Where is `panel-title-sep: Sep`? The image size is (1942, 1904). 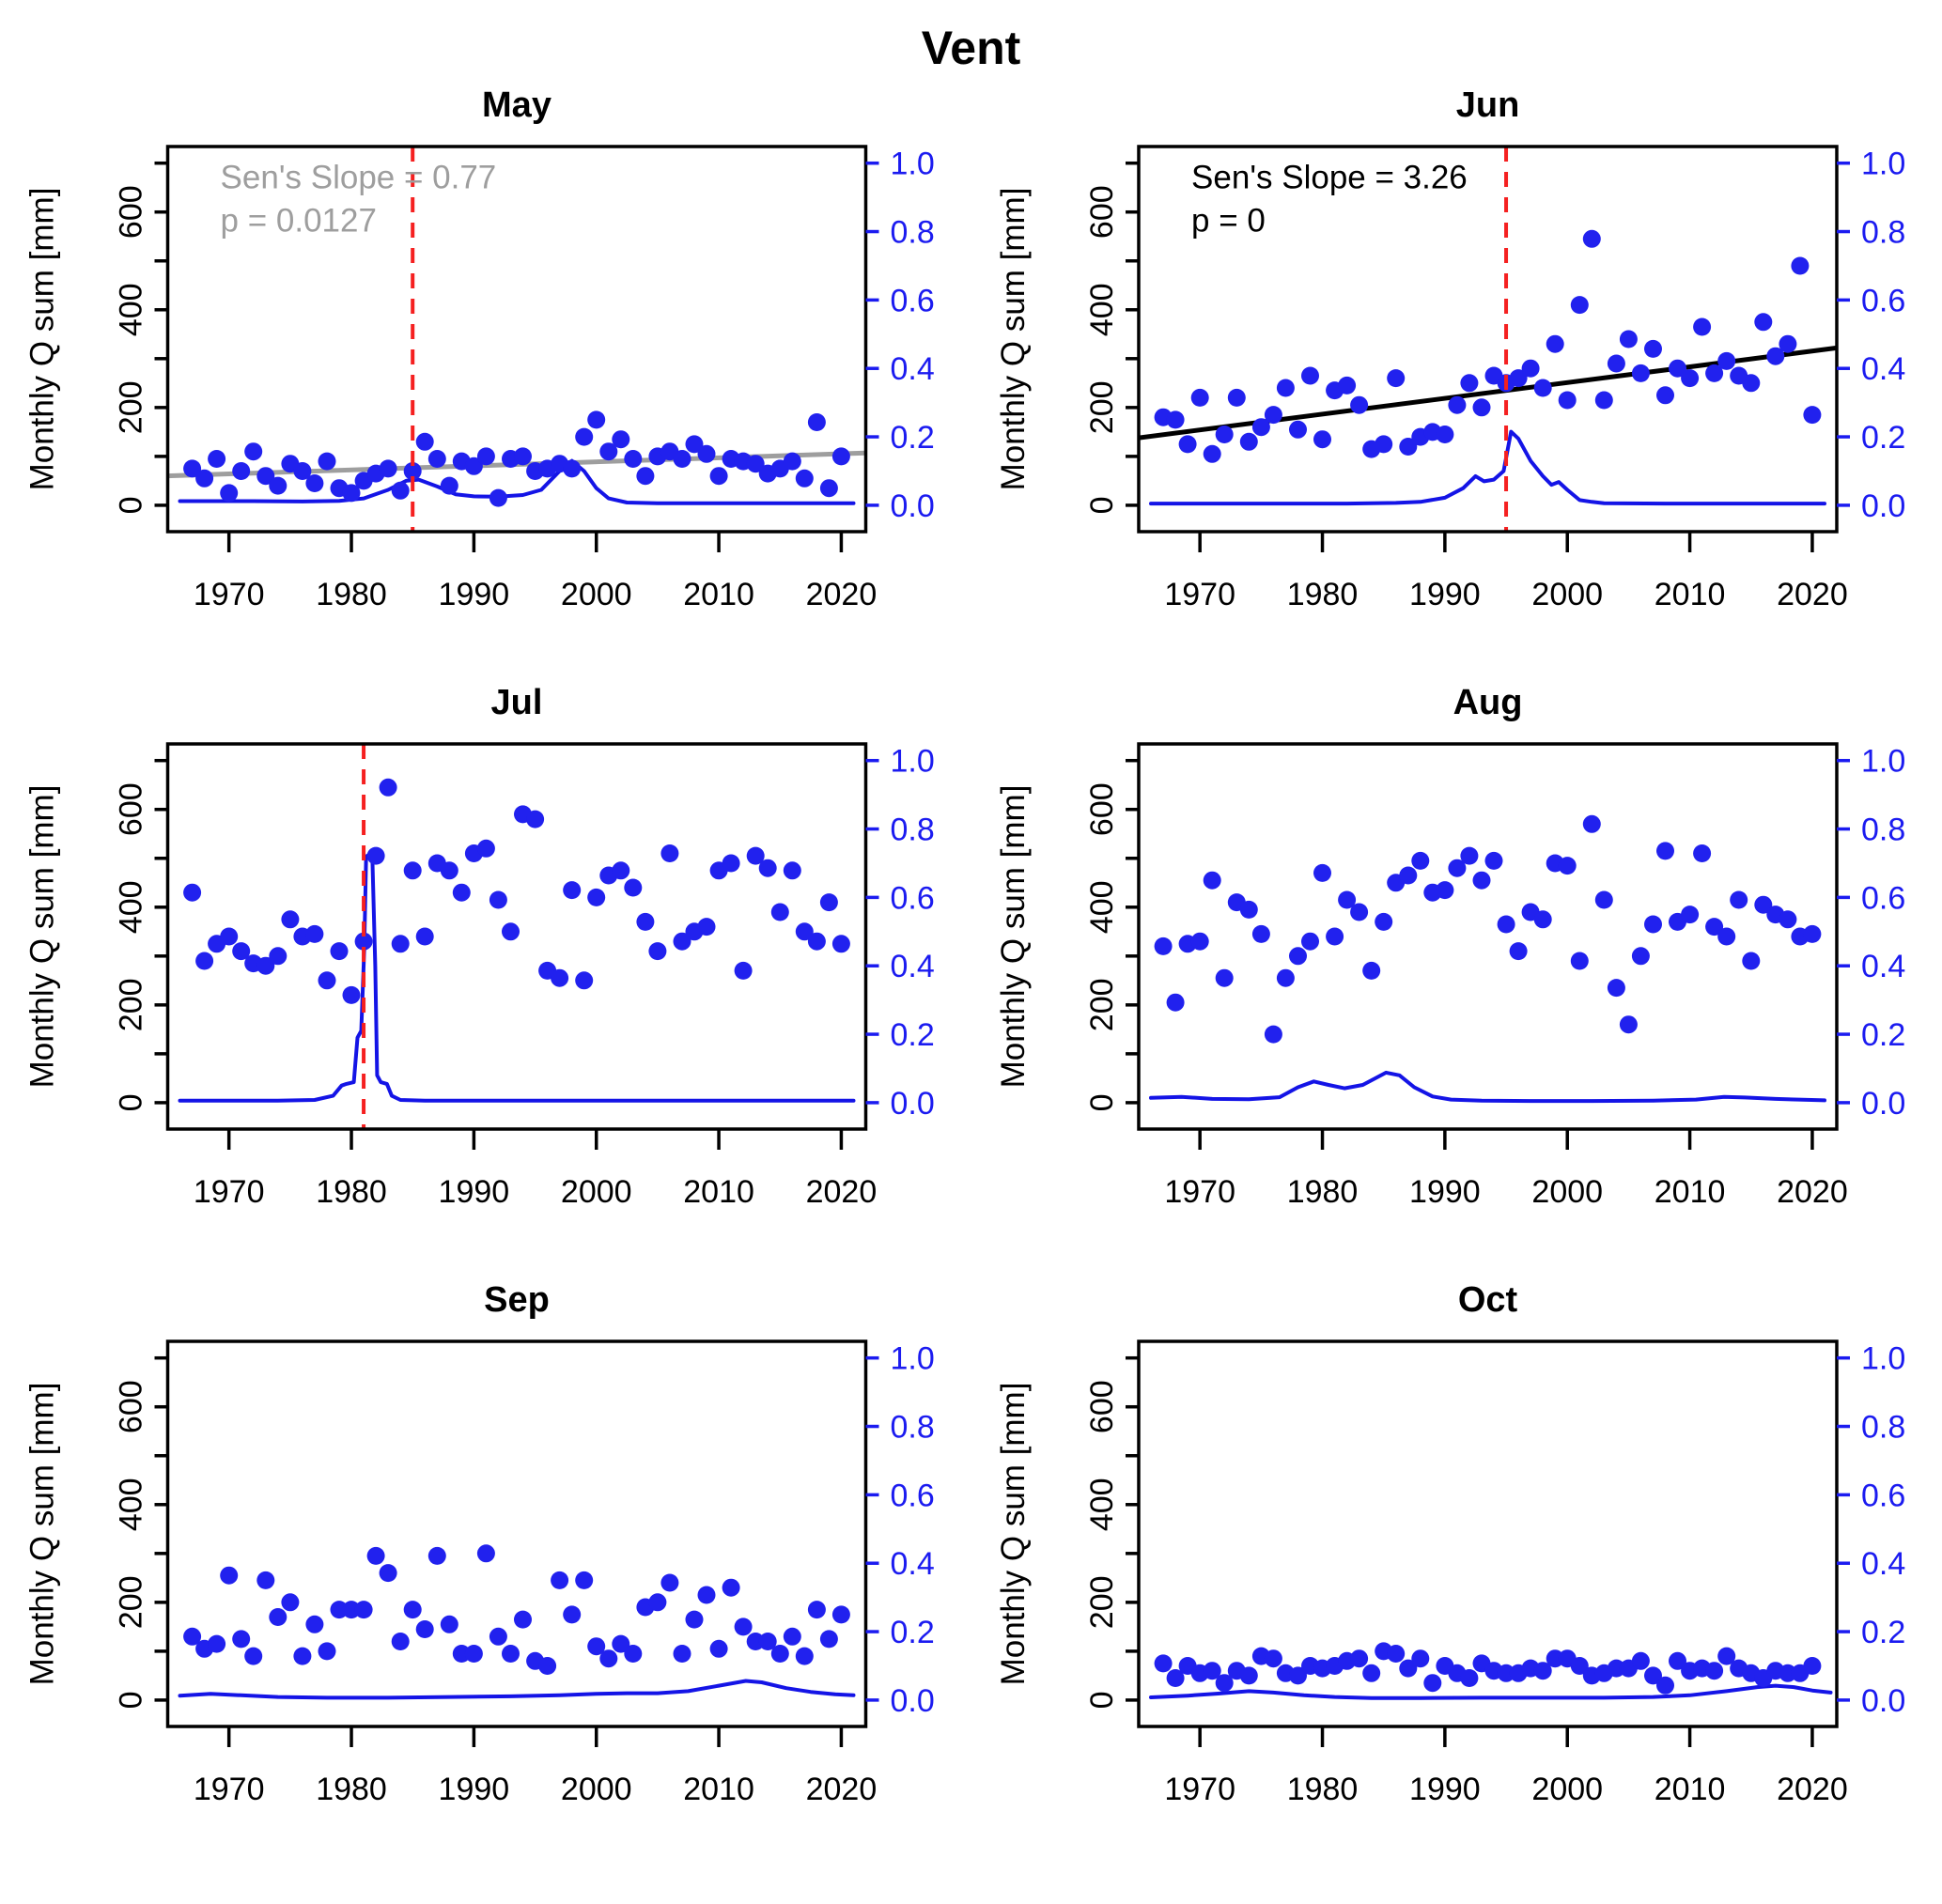 panel-title-sep: Sep is located at coordinates (517, 1300).